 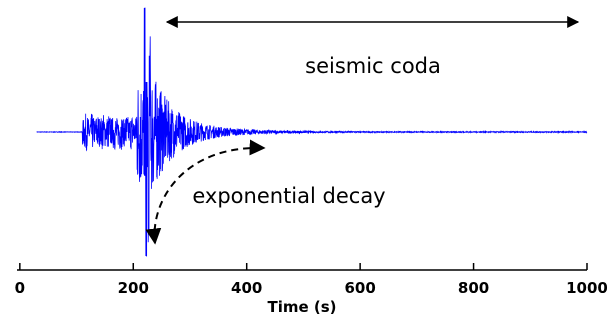 What do you see at coordinates (246, 288) in the screenshot?
I see `x-tick-label: 400` at bounding box center [246, 288].